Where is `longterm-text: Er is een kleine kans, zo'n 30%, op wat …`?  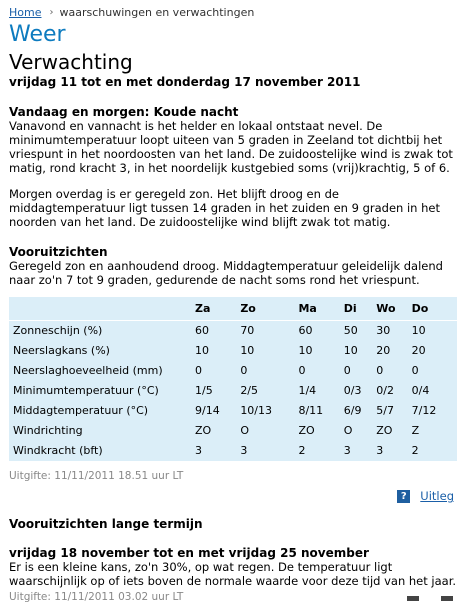 longterm-text: Er is een kleine kans, zo'n 30%, op wat … is located at coordinates (233, 574).